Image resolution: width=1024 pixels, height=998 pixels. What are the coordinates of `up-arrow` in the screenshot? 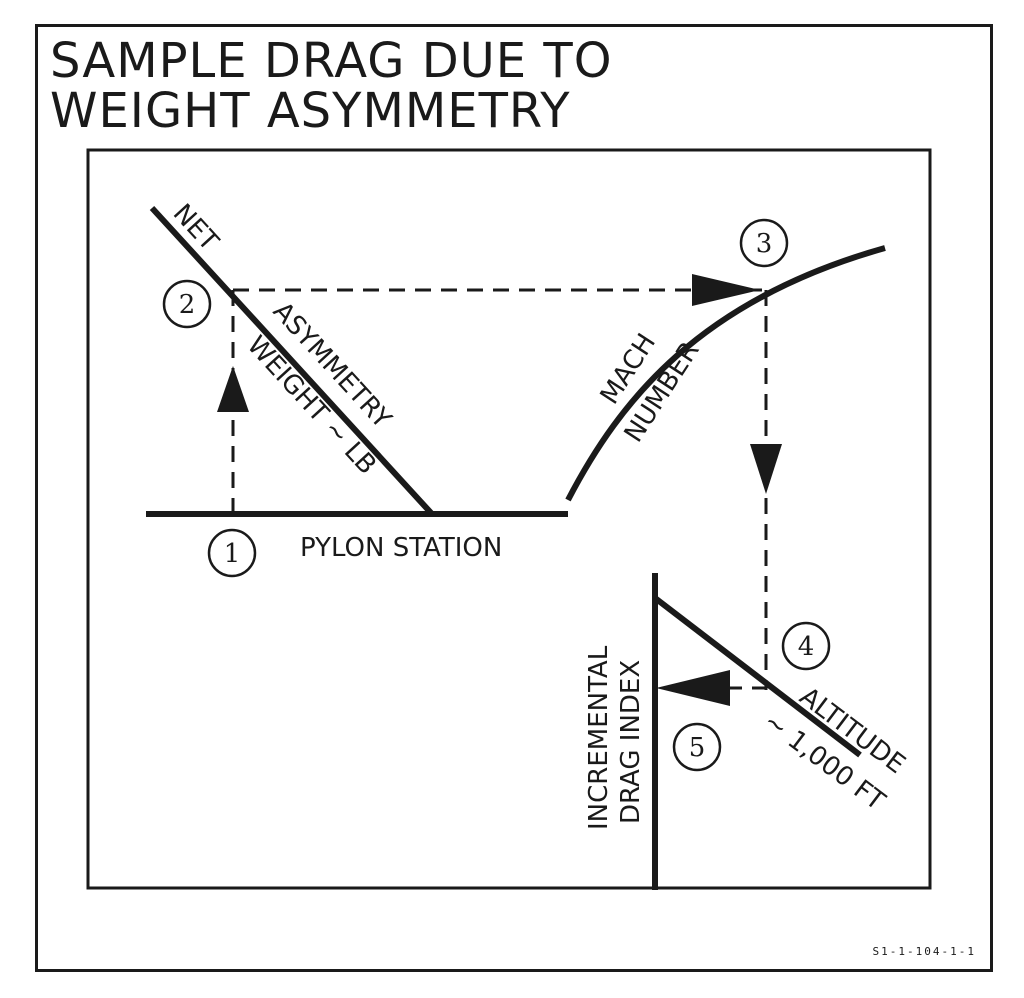 It's located at (233, 389).